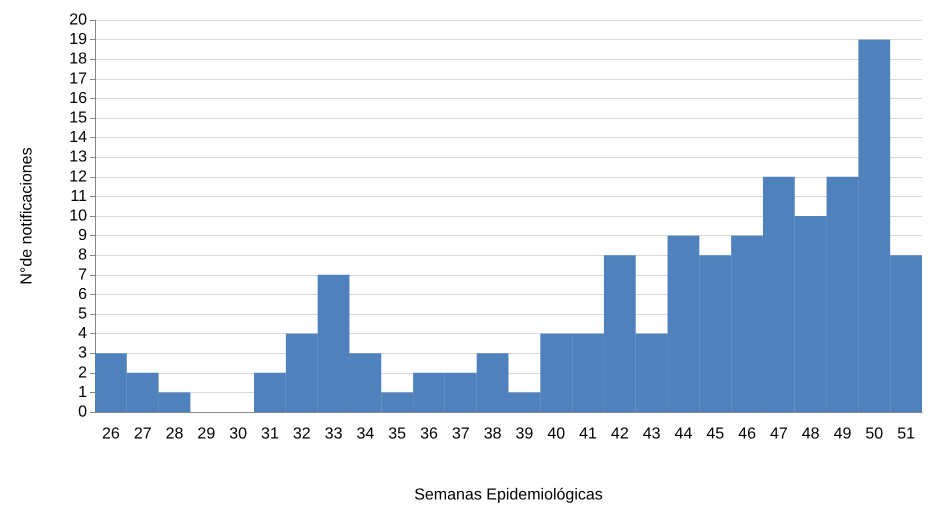 The width and height of the screenshot is (936, 514). I want to click on y-tick-label: 12, so click(78, 177).